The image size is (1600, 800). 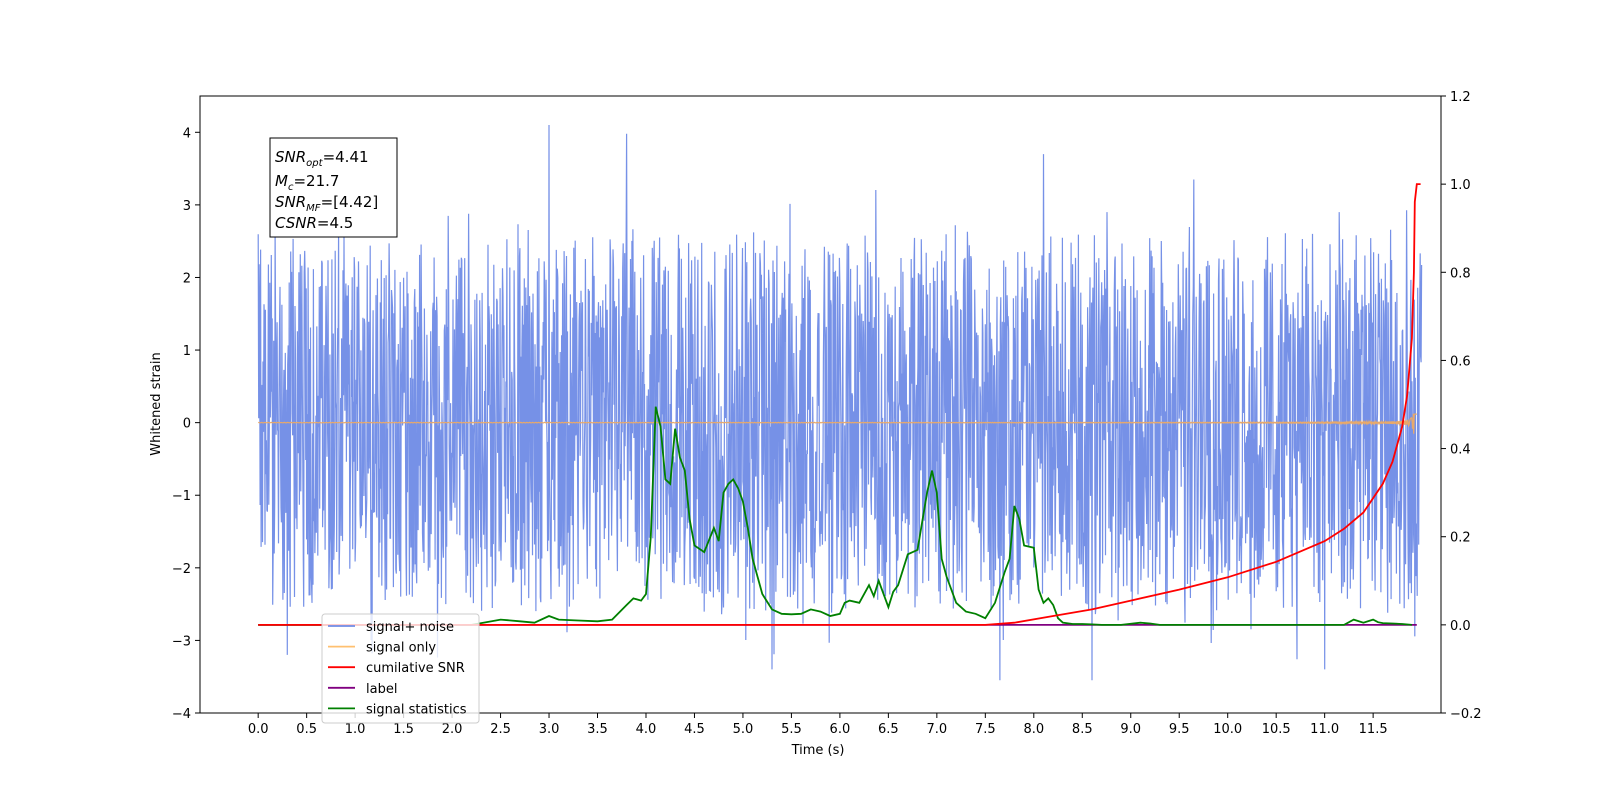 What do you see at coordinates (335, 223) in the screenshot?
I see `annotation-csnr-value: =4.5` at bounding box center [335, 223].